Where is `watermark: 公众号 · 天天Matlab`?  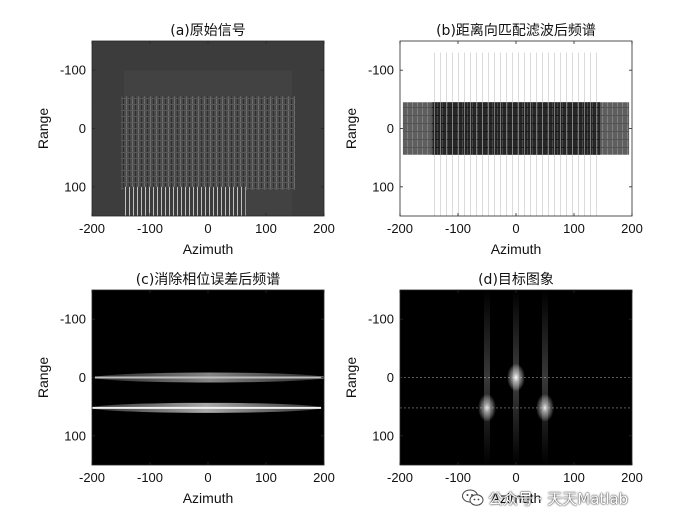 watermark: 公众号 · 天天Matlab is located at coordinates (545, 498).